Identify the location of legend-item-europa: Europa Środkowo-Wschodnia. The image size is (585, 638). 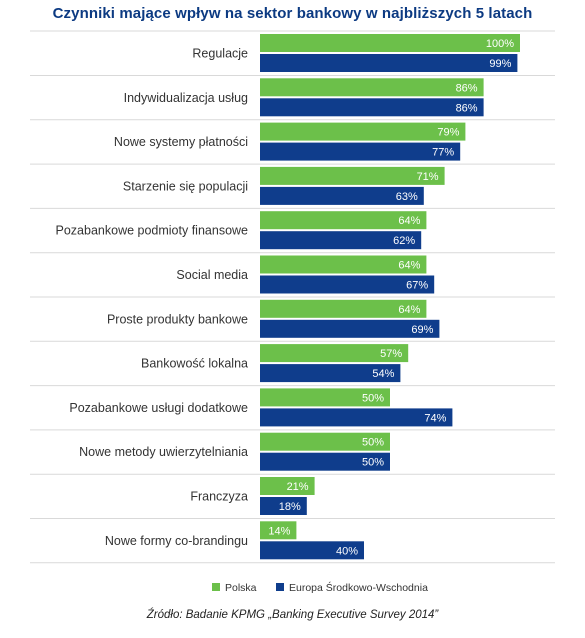
(352, 587).